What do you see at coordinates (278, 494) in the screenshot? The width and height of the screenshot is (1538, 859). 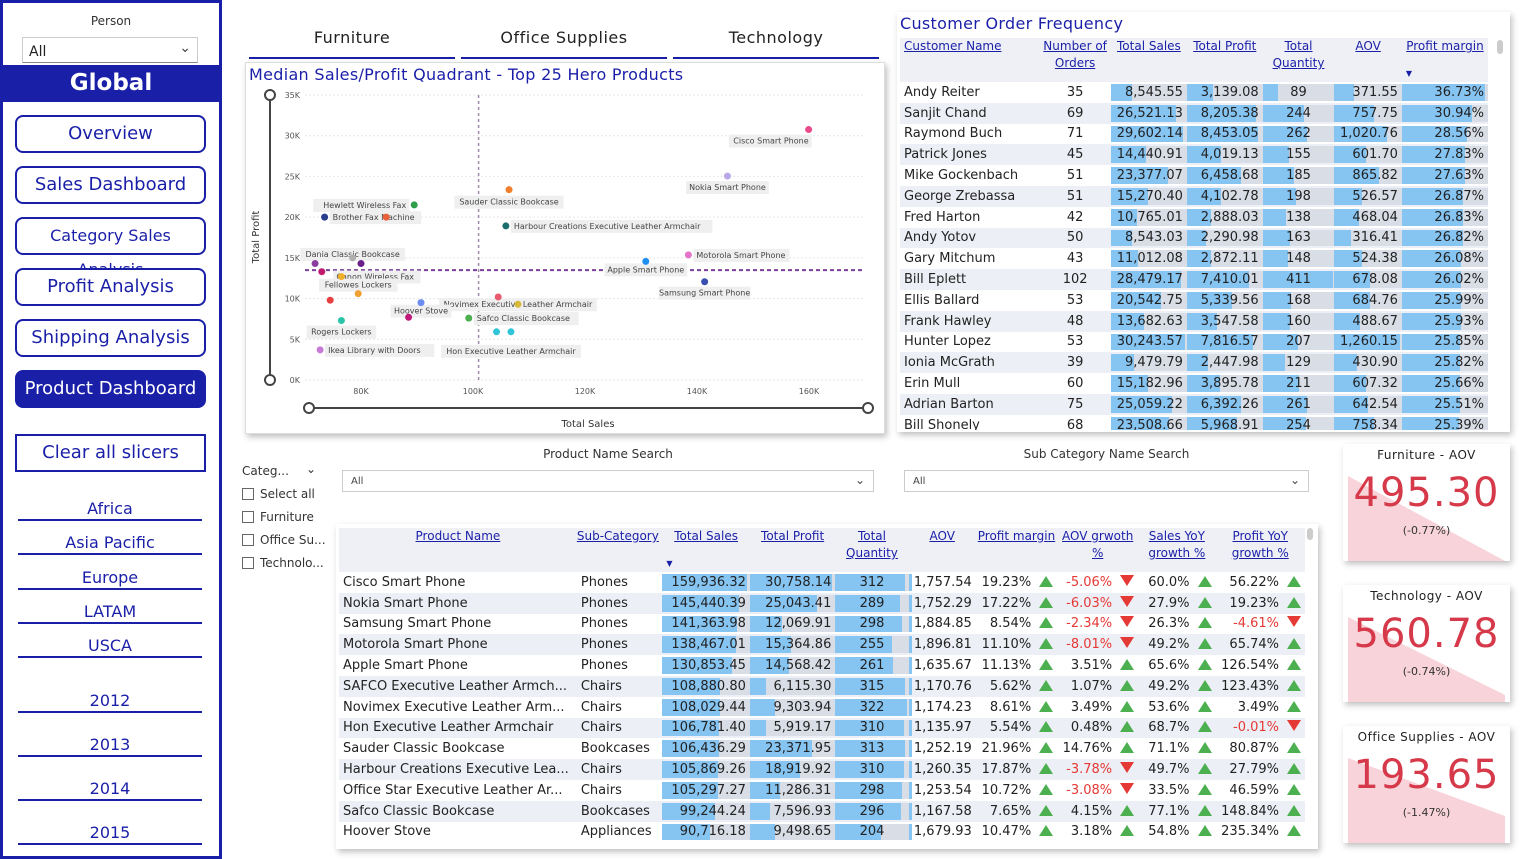 I see `category-option-select-all: Select all` at bounding box center [278, 494].